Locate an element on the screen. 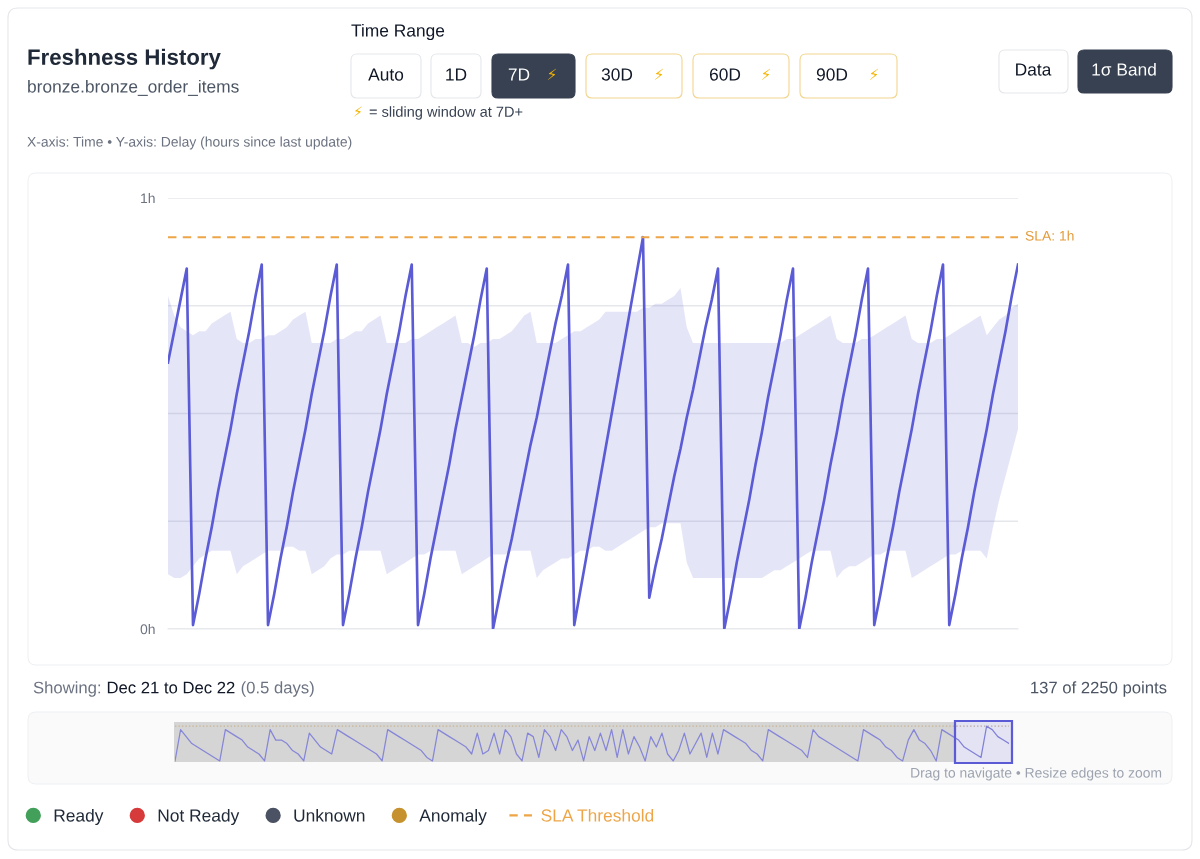 The width and height of the screenshot is (1200, 859). y-tick-label: 1h is located at coordinates (148, 198).